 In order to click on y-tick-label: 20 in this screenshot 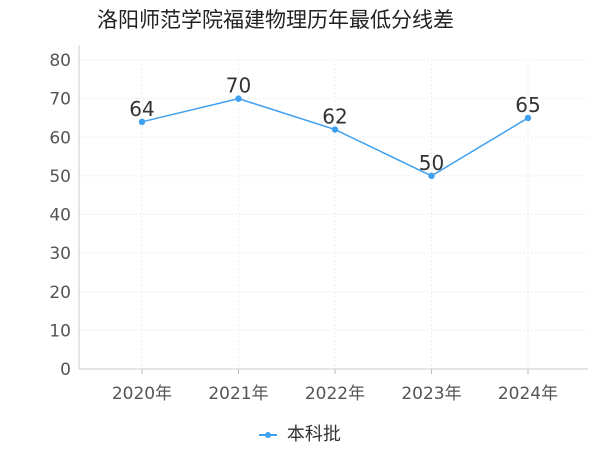, I will do `click(60, 293)`.